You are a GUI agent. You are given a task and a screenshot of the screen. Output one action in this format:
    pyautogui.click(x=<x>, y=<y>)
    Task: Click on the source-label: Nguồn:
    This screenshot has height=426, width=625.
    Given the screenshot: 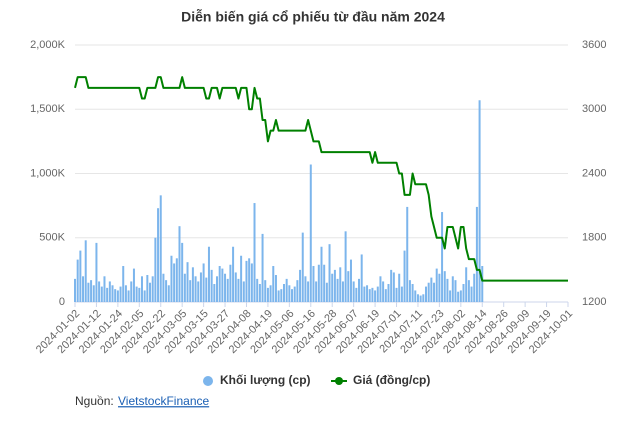 What is the action you would take?
    pyautogui.click(x=94, y=401)
    